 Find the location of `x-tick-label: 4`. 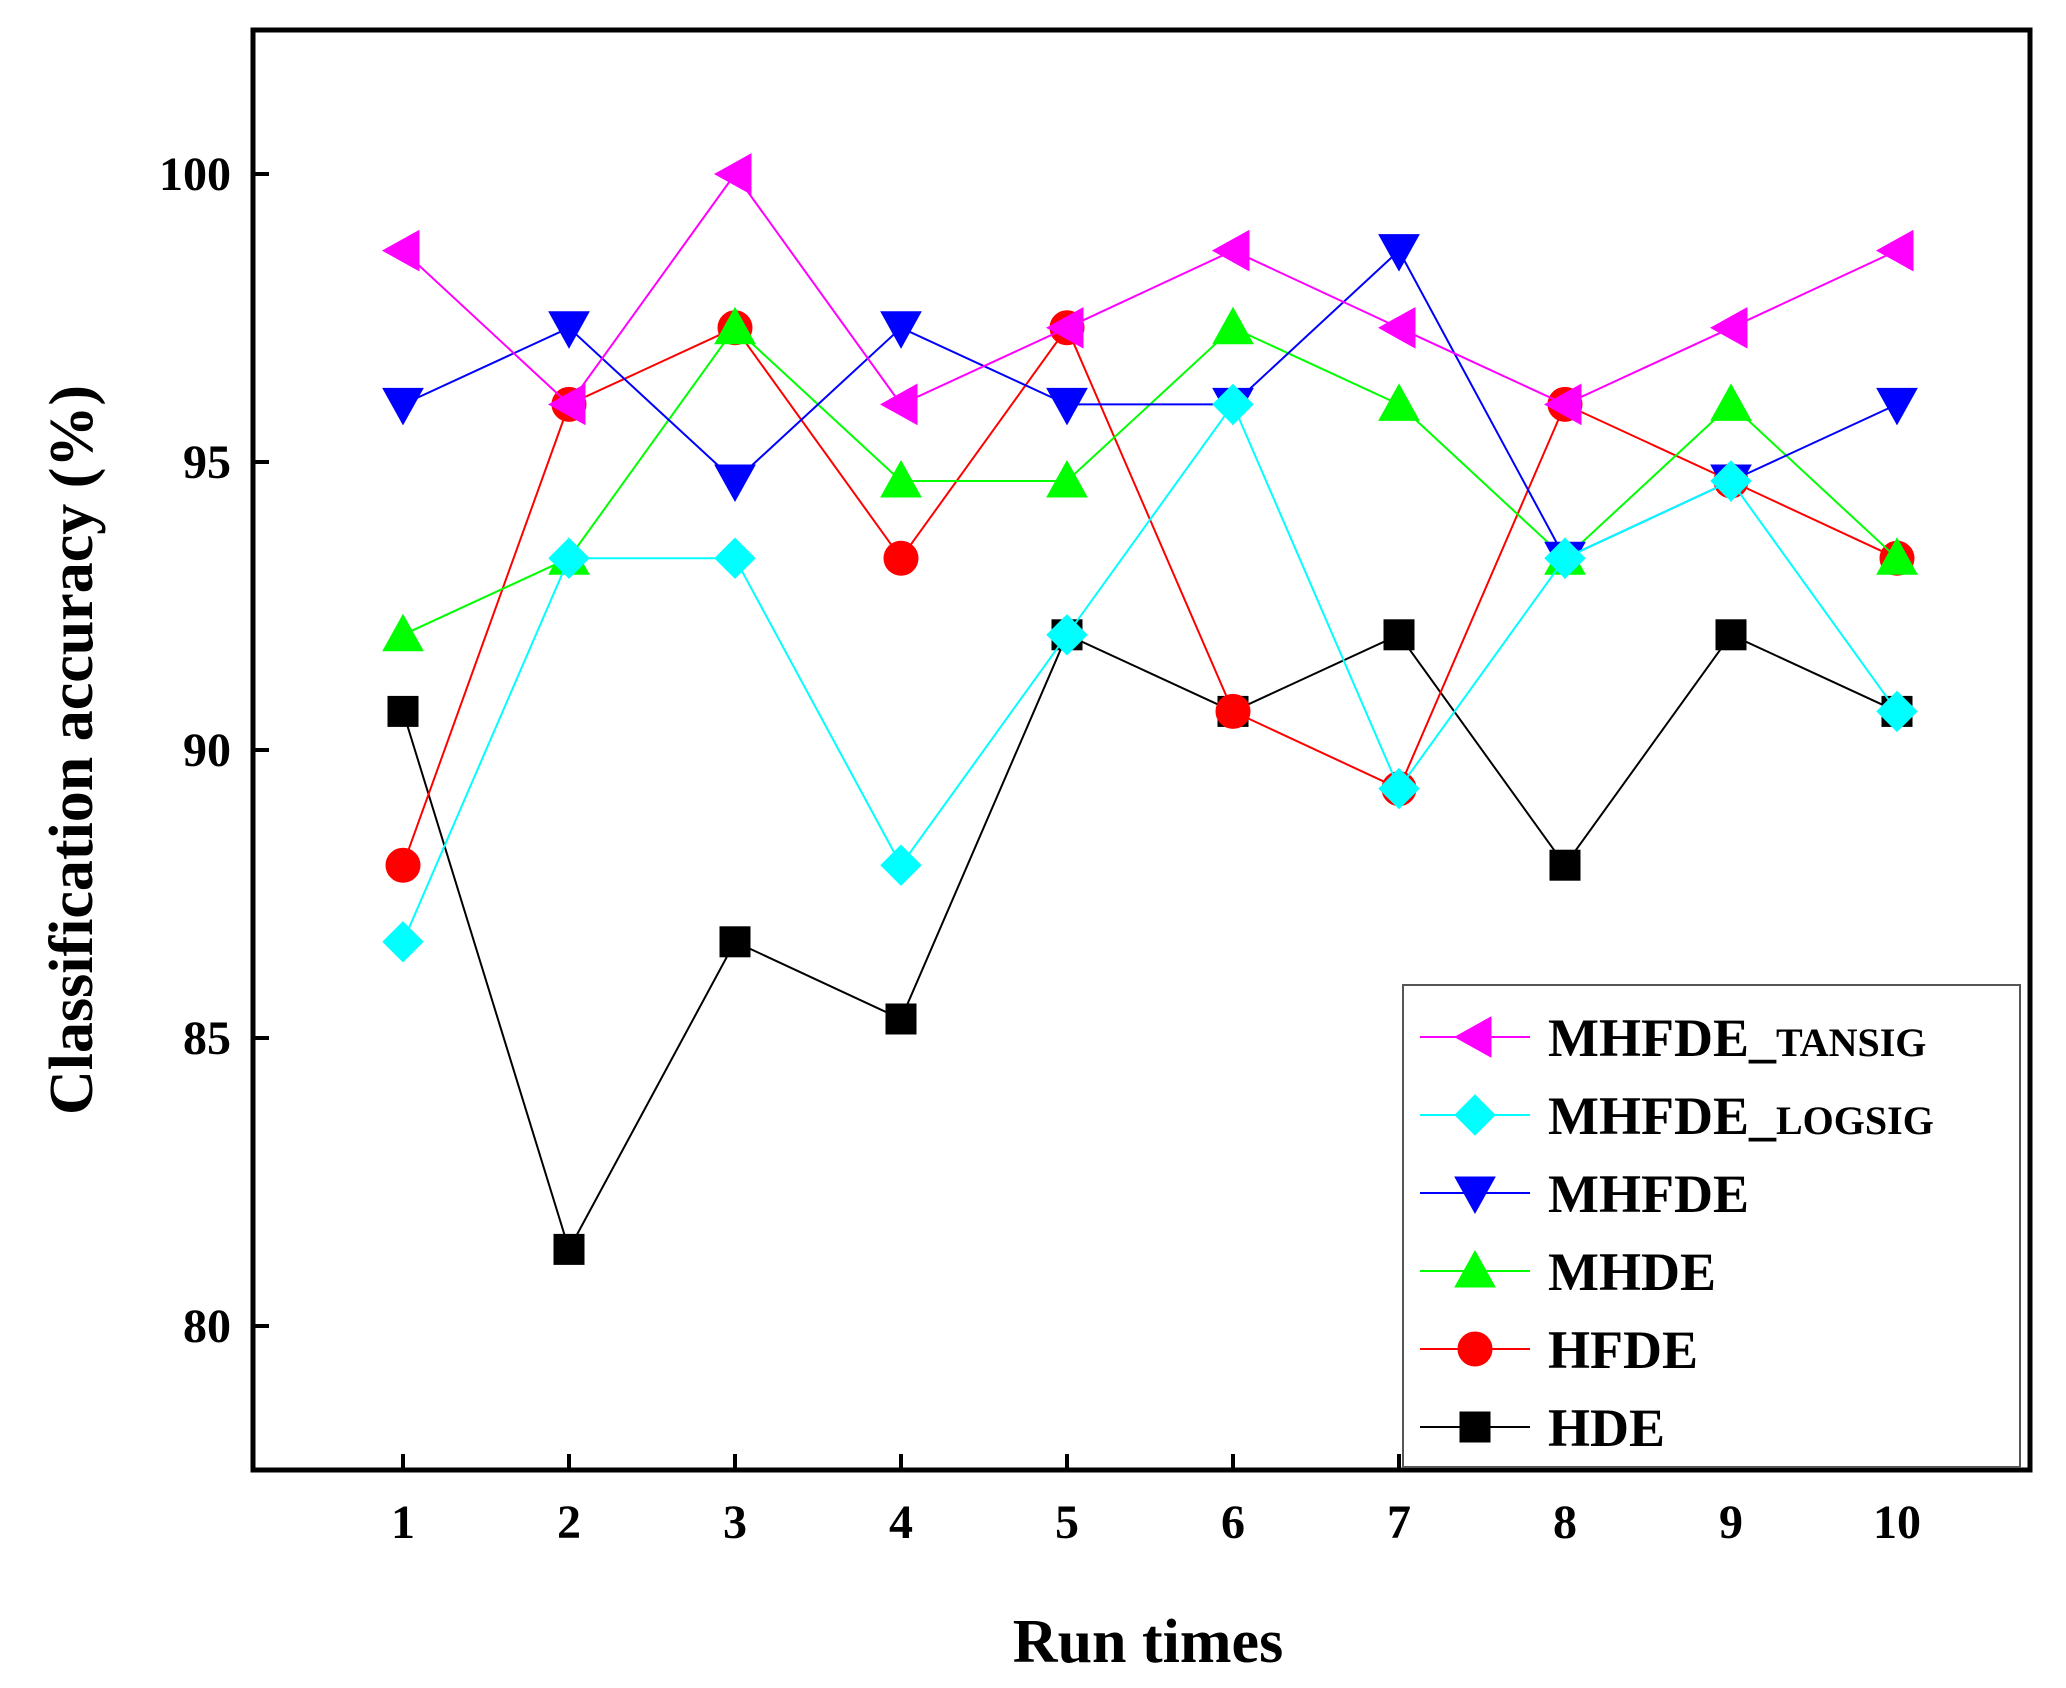

x-tick-label: 4 is located at coordinates (901, 1522).